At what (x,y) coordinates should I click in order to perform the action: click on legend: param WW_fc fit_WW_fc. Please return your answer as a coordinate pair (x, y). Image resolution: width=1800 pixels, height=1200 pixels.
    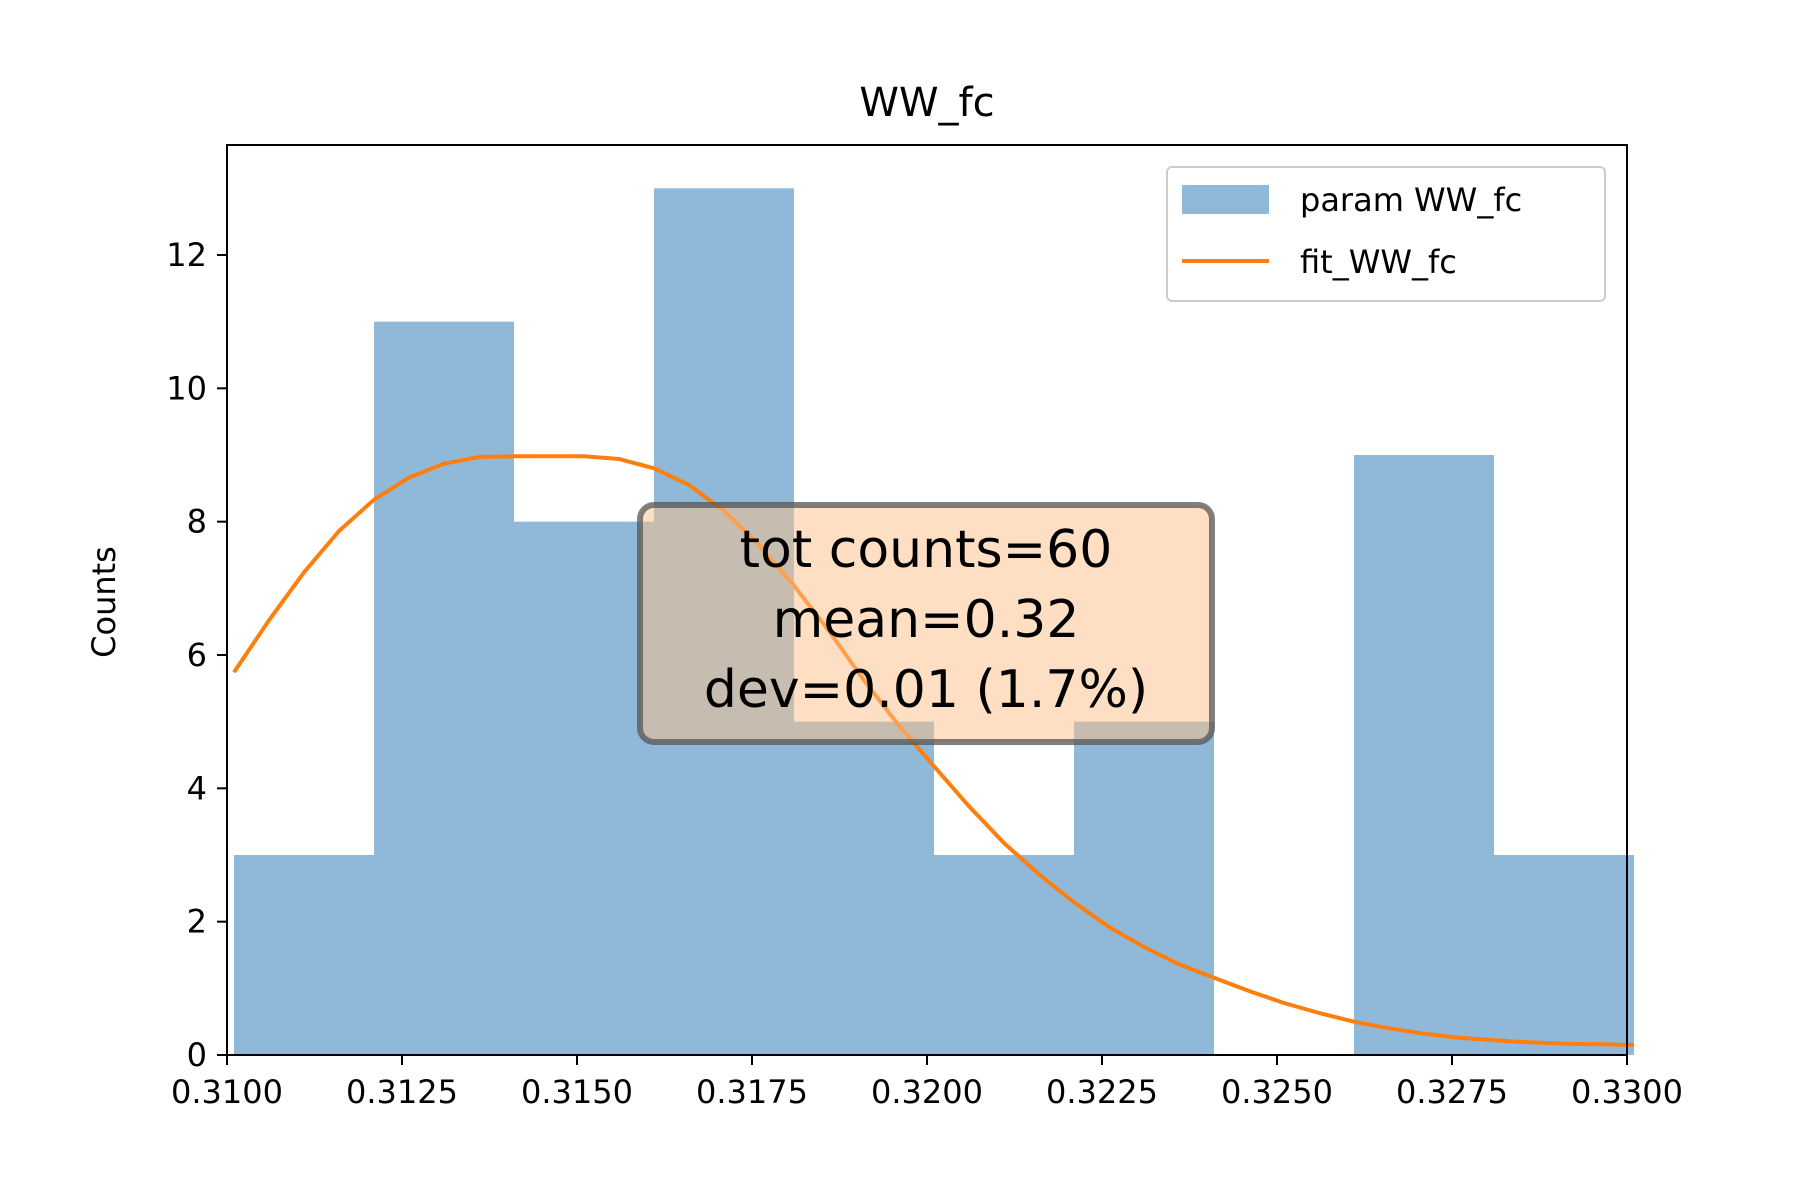
    Looking at the image, I should click on (1386, 234).